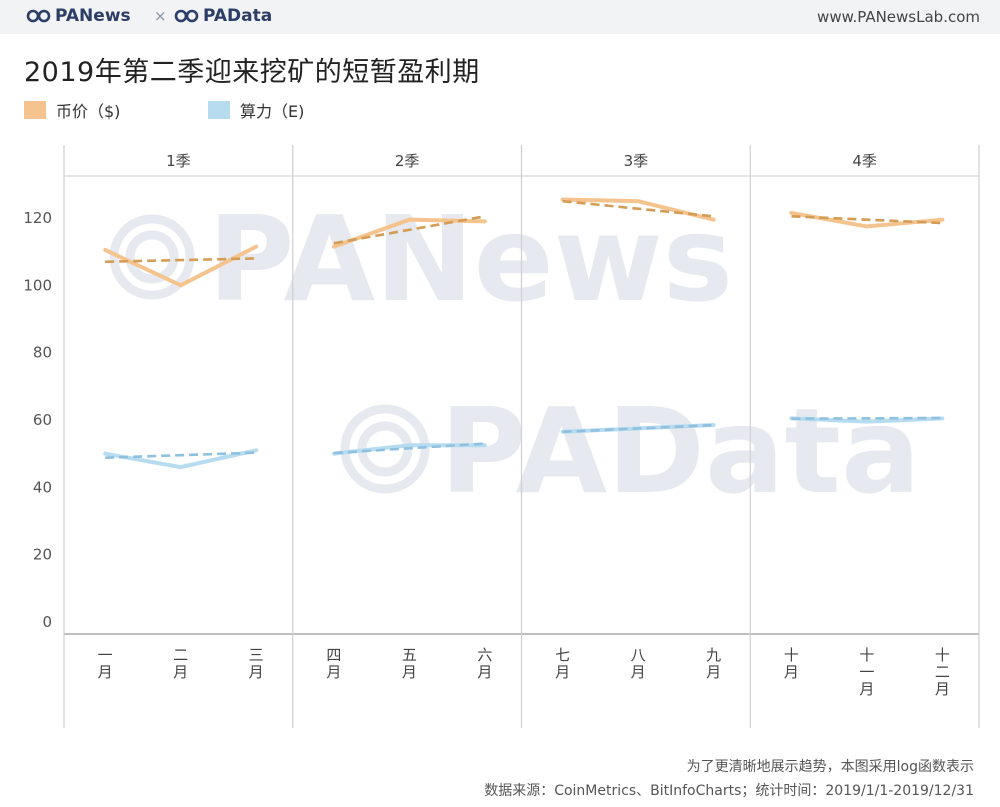 This screenshot has height=807, width=1000. I want to click on x-tick-label: 六月, so click(484, 663).